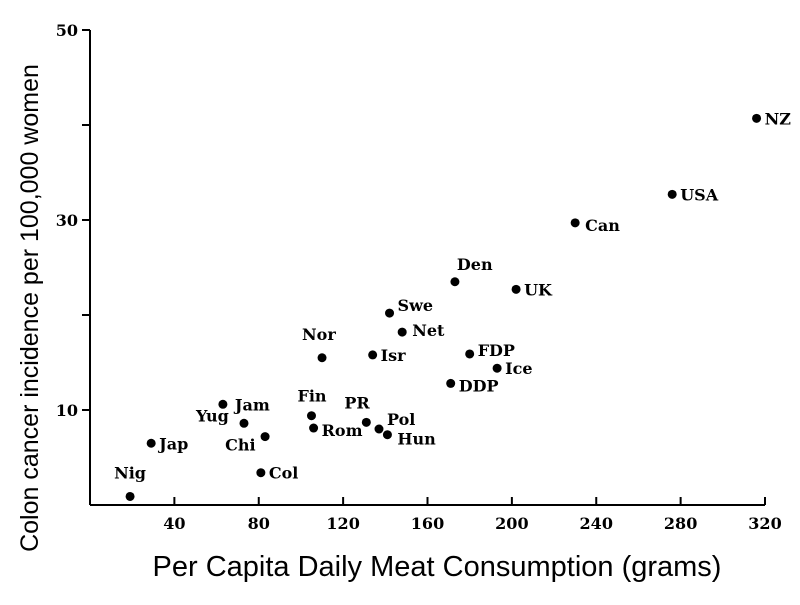 This screenshot has width=800, height=605. What do you see at coordinates (223, 404) in the screenshot?
I see `data-point-jam` at bounding box center [223, 404].